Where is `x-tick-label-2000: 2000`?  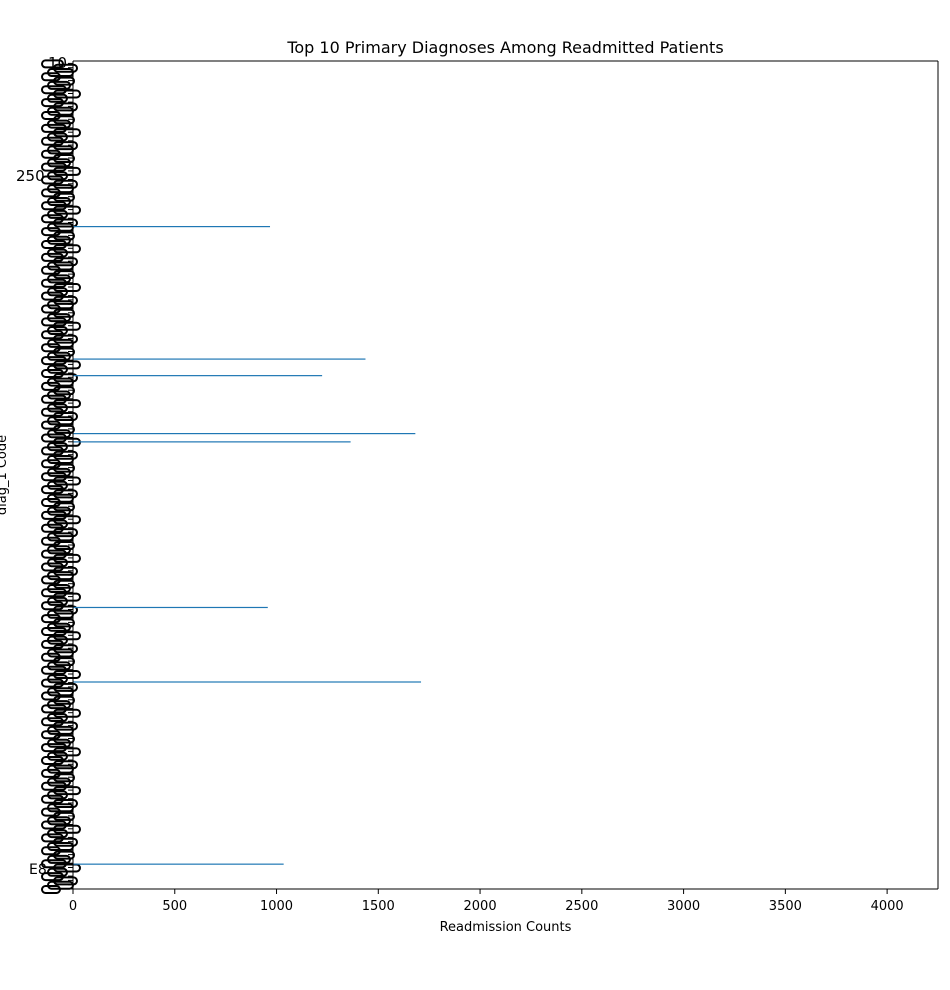 x-tick-label-2000: 2000 is located at coordinates (480, 906).